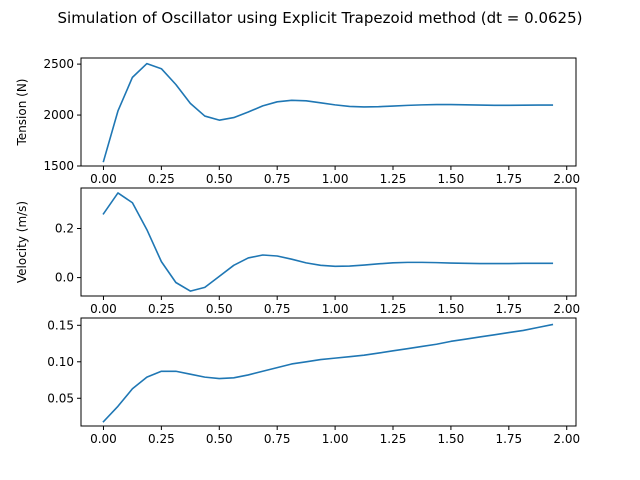  What do you see at coordinates (161, 439) in the screenshot?
I see `x-tick-label-3-1: 0.25` at bounding box center [161, 439].